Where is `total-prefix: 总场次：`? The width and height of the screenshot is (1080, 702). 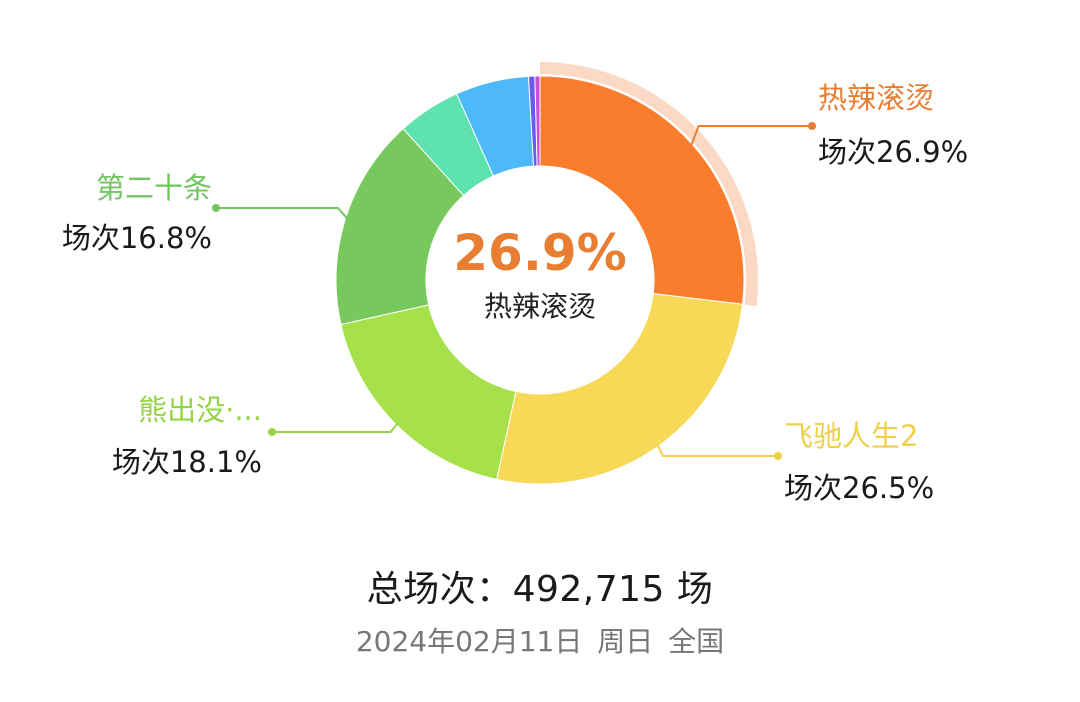
total-prefix: 总场次： is located at coordinates (439, 589).